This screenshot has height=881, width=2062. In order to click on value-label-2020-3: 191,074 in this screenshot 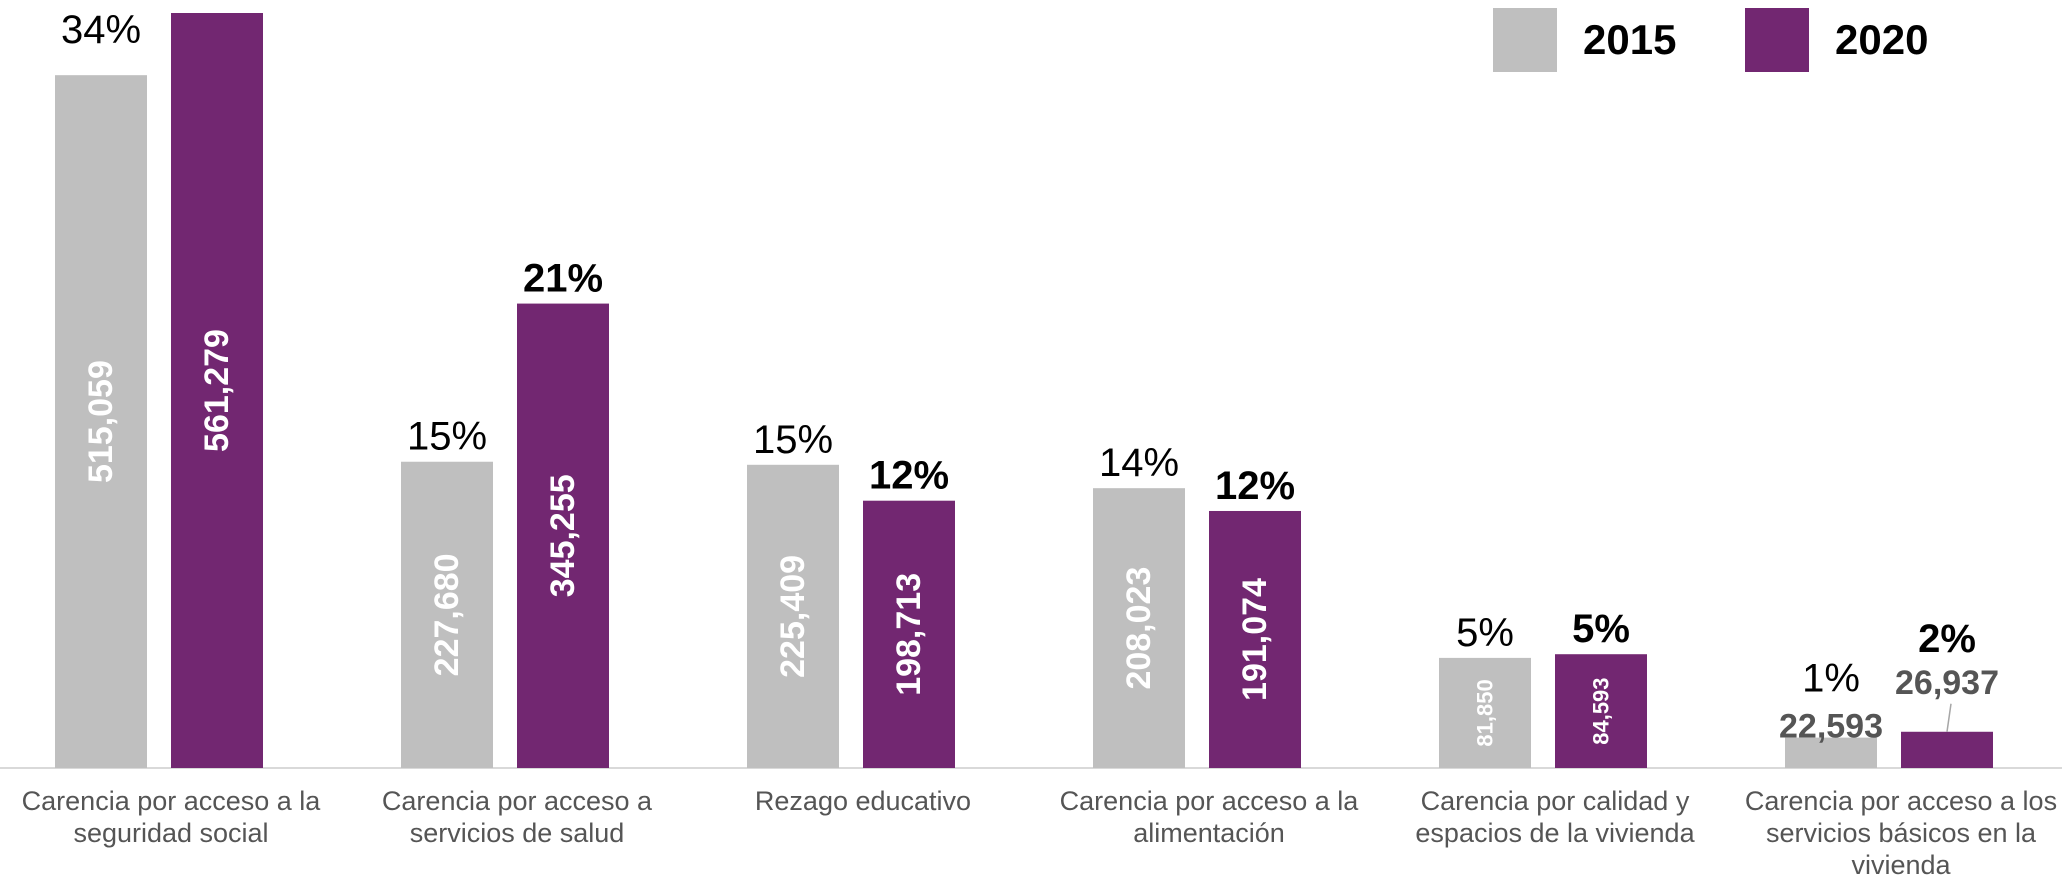, I will do `click(1255, 639)`.